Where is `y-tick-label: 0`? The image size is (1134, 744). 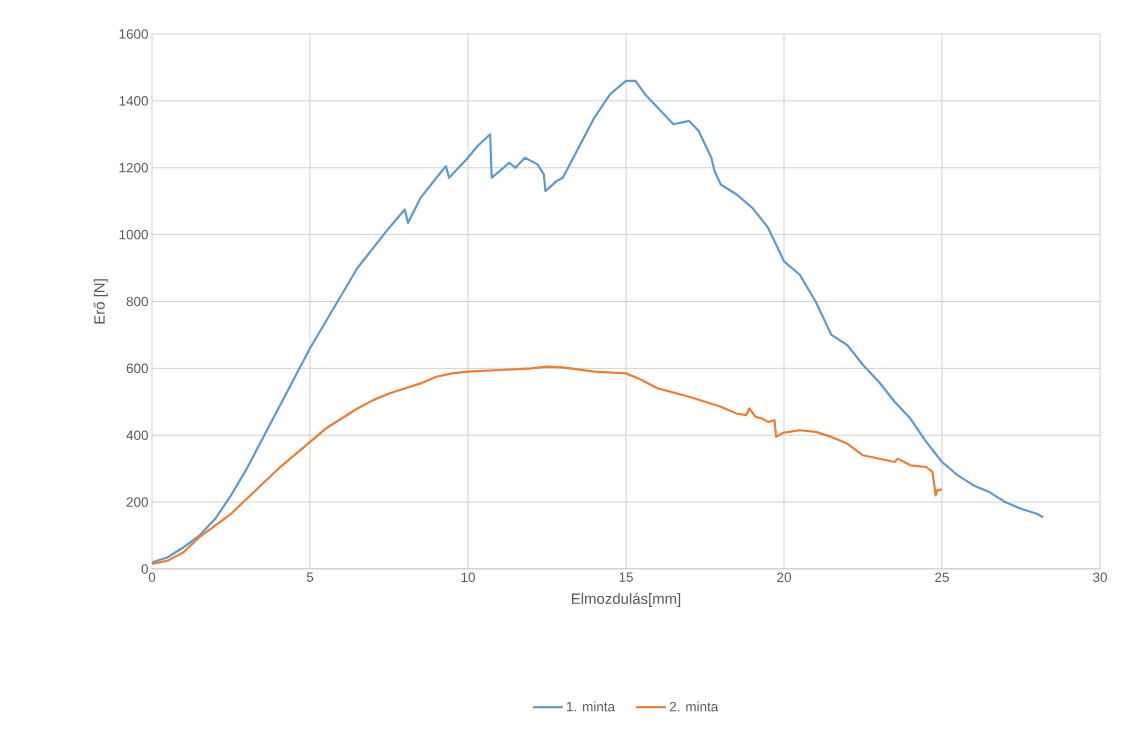
y-tick-label: 0 is located at coordinates (144, 569).